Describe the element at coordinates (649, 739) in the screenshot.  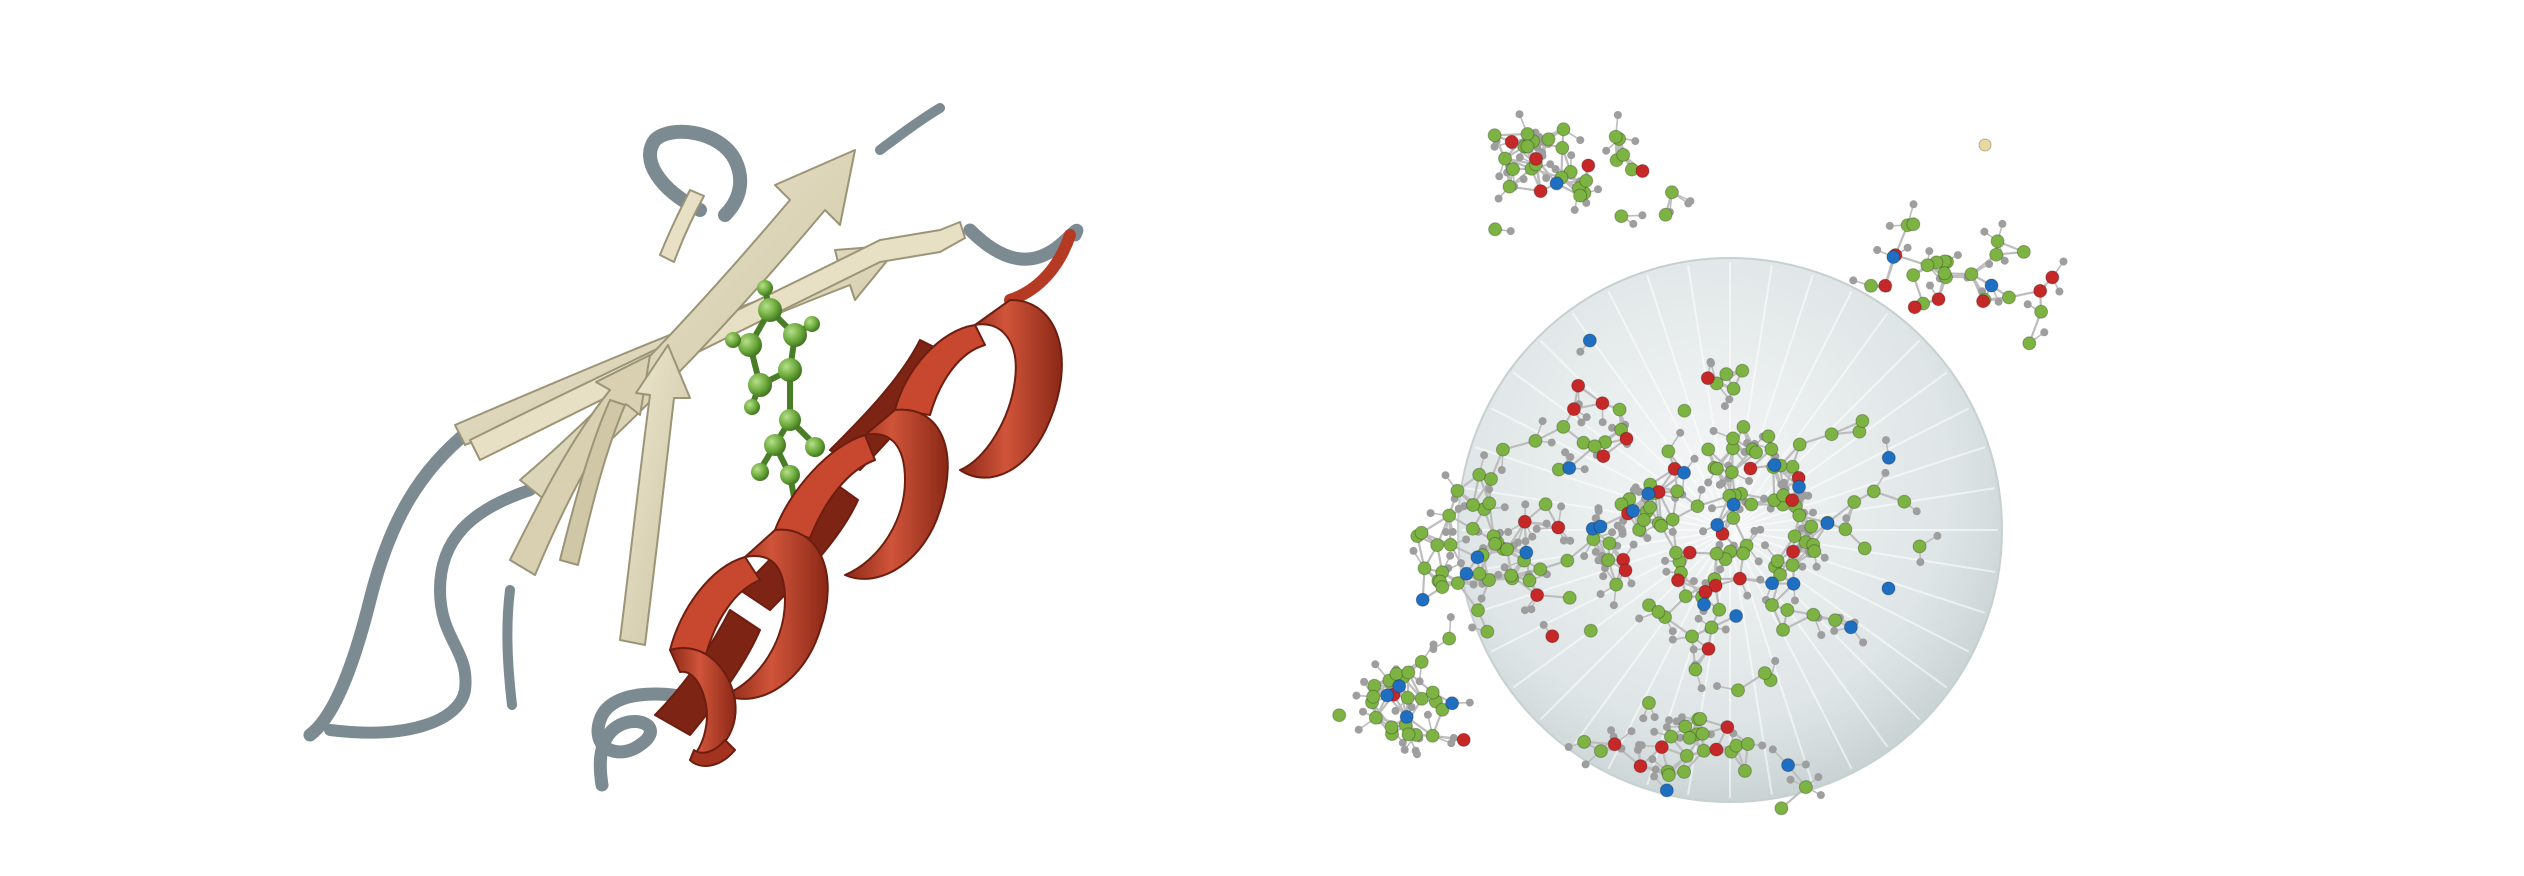
I see `loop-bottom` at that location.